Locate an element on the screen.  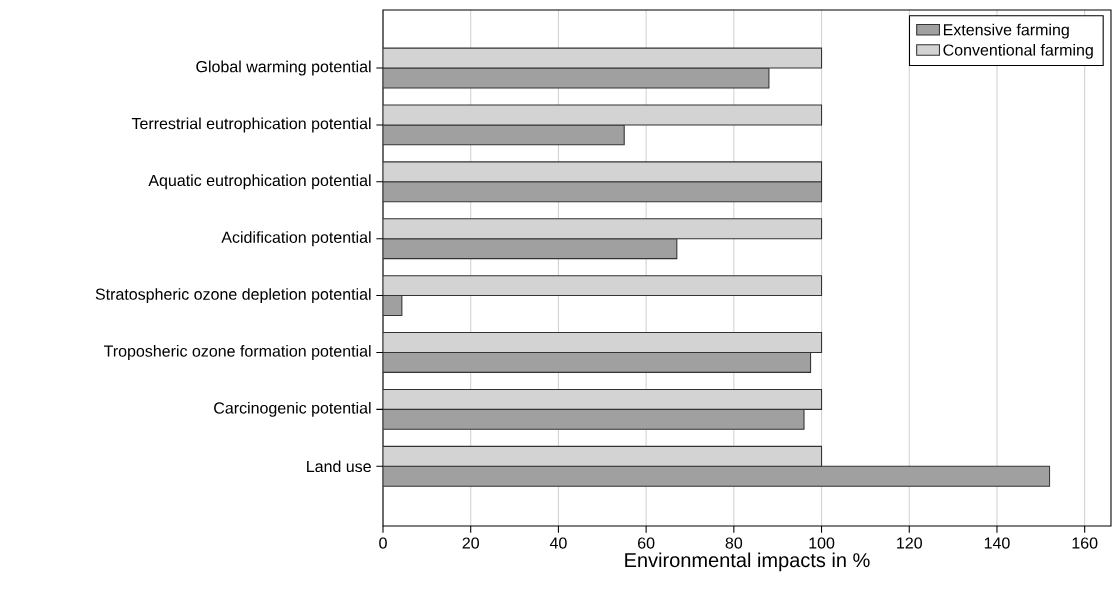
x-tick-label: 140 is located at coordinates (997, 543).